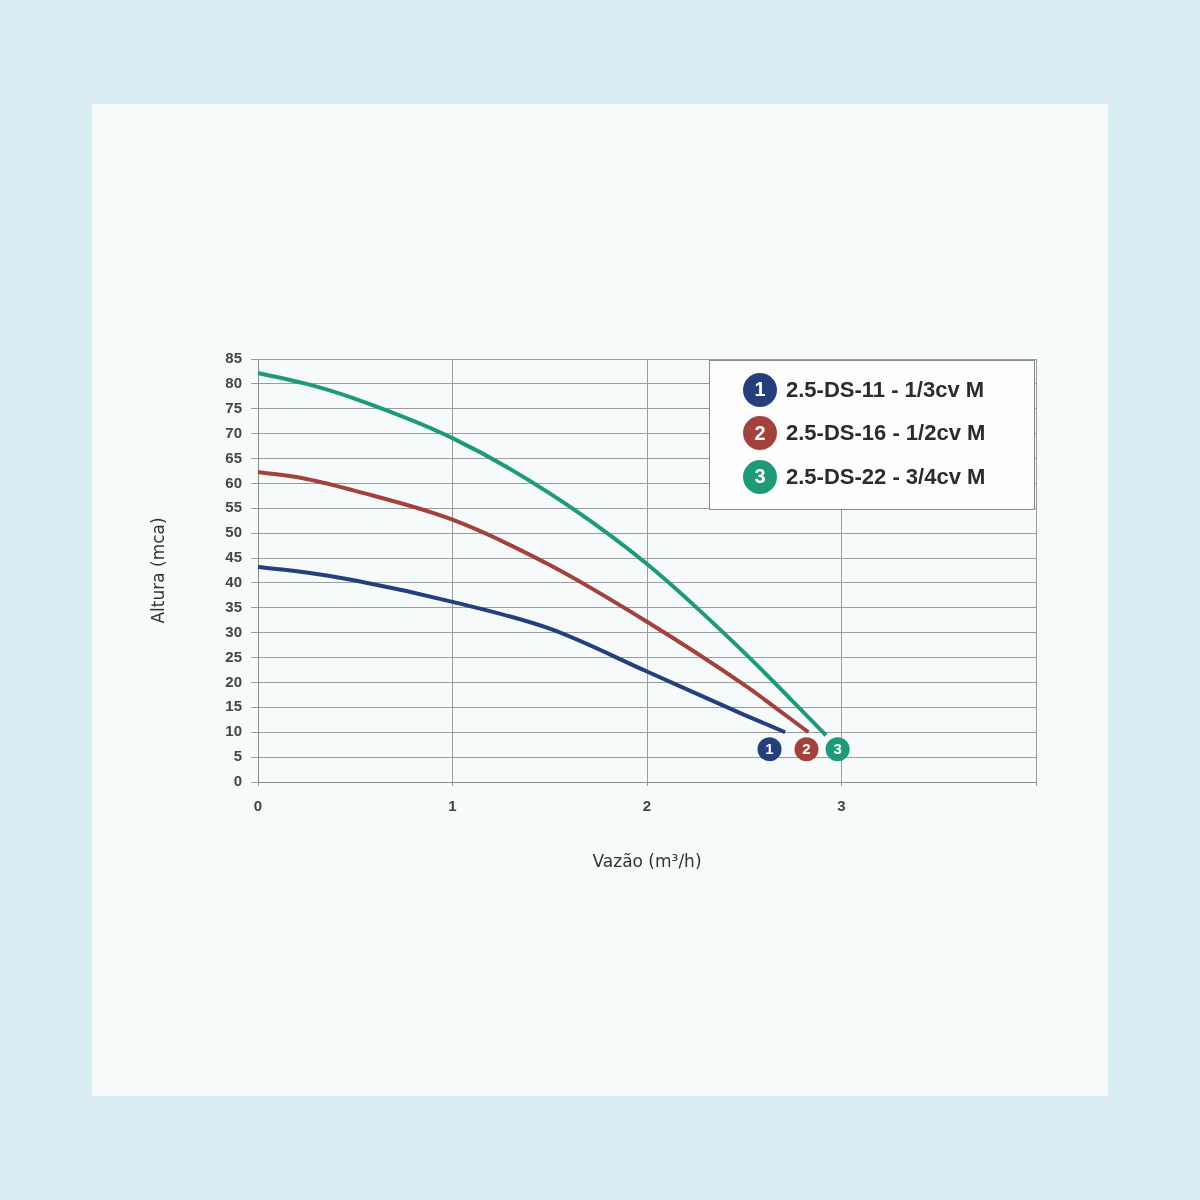 The width and height of the screenshot is (1200, 1200). I want to click on annotation: 2, so click(806, 749).